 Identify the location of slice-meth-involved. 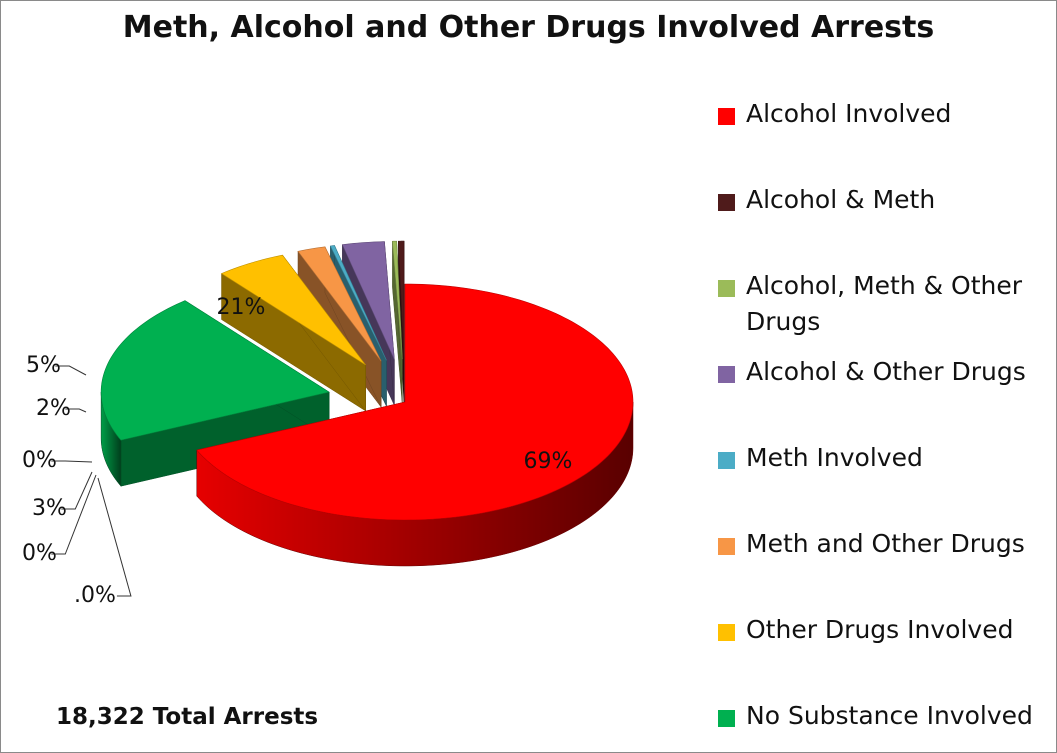
(358, 303).